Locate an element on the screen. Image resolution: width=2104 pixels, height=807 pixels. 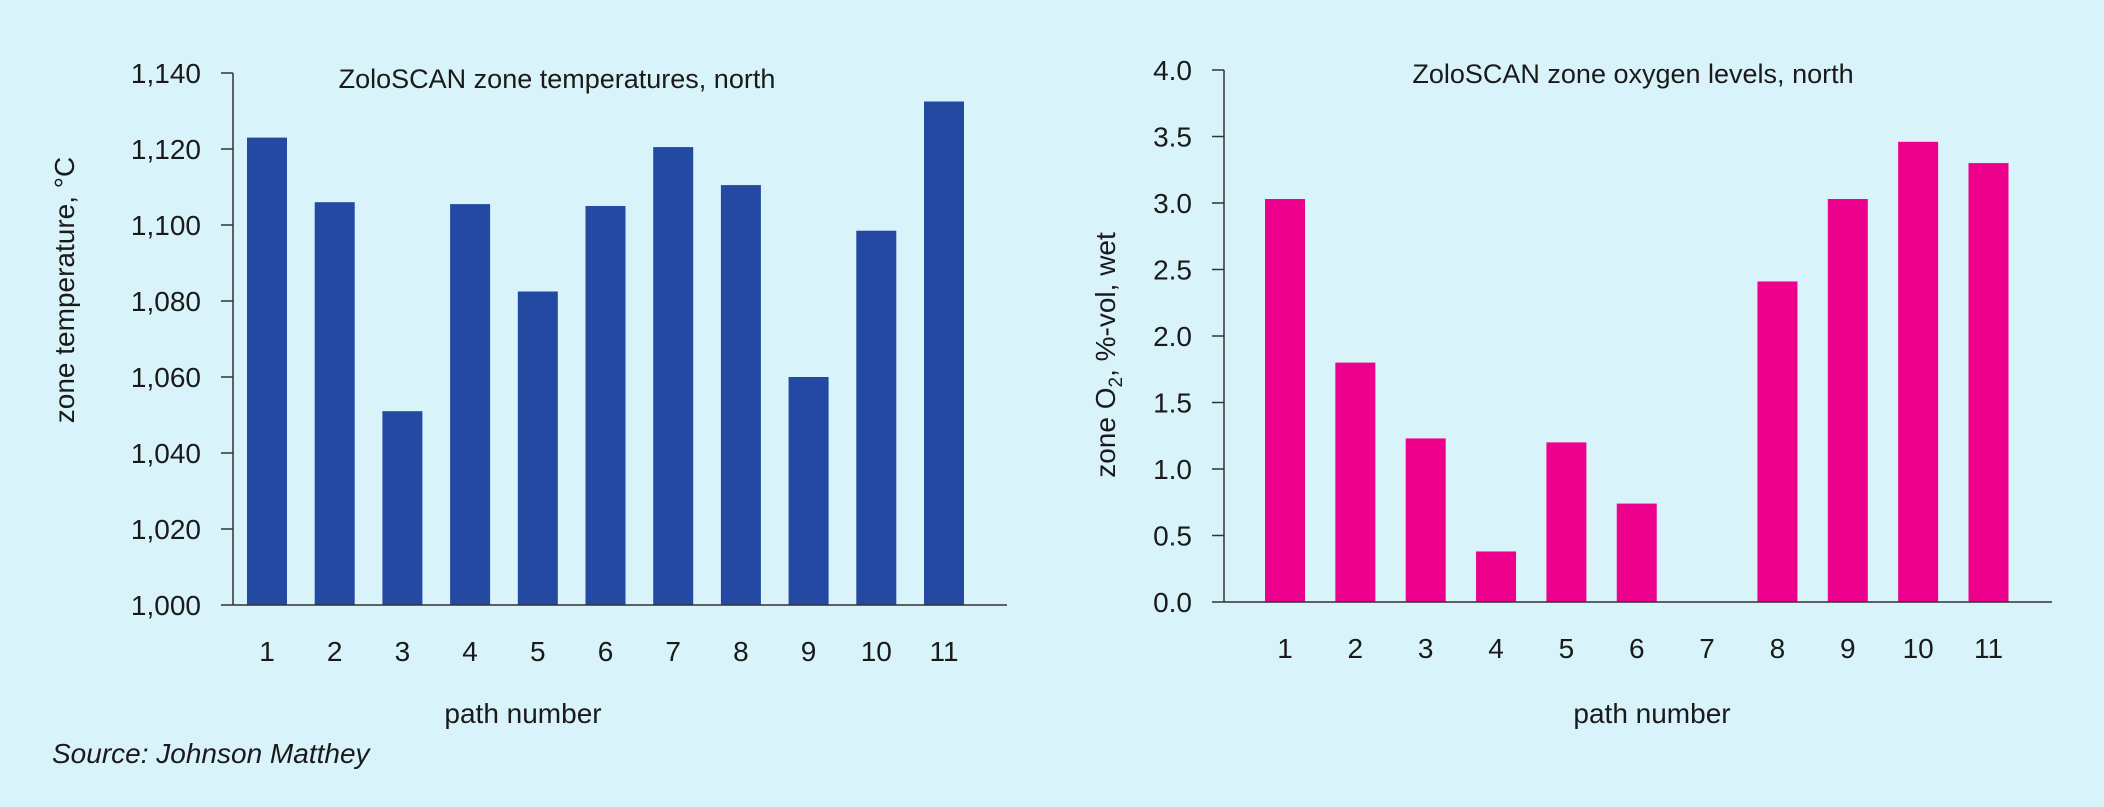
oxygen-chart-y-axis: 0.0 0.5 1.0 1.5 2.0 2.5 3.0 3.5 4.0 is located at coordinates (1189, 336).